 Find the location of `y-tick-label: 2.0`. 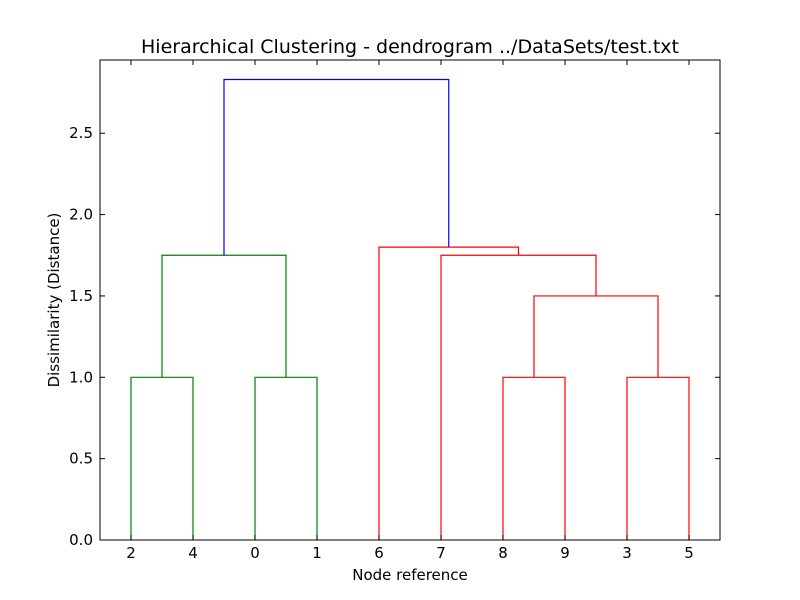

y-tick-label: 2.0 is located at coordinates (81, 215).